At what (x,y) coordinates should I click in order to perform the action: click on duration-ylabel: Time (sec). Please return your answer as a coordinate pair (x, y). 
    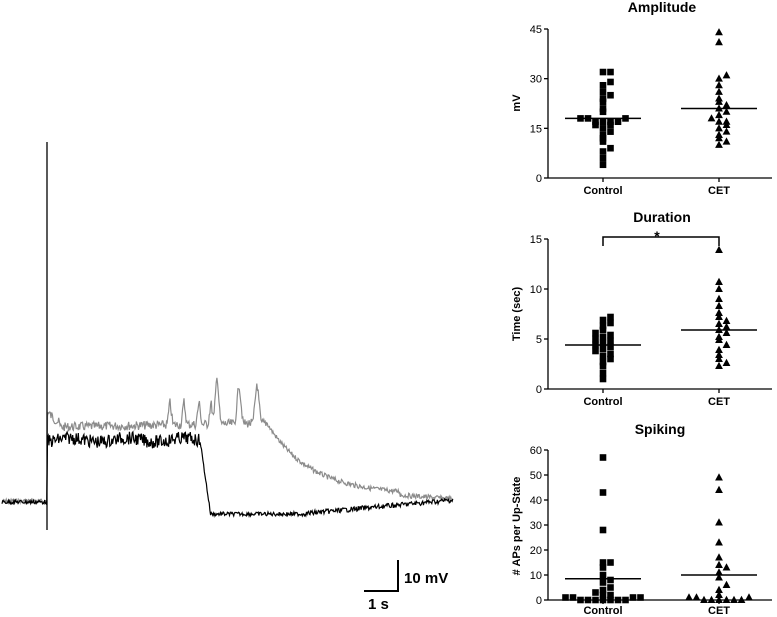
    Looking at the image, I should click on (517, 314).